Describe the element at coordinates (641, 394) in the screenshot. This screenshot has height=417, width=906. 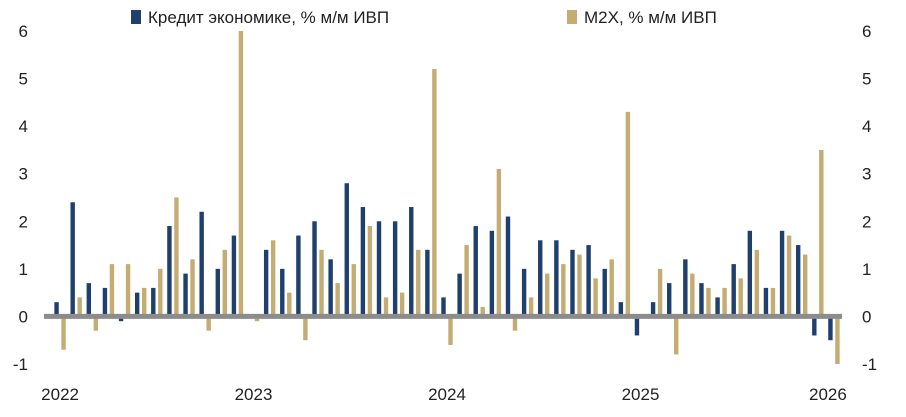
I see `x-tick-label: 2025` at that location.